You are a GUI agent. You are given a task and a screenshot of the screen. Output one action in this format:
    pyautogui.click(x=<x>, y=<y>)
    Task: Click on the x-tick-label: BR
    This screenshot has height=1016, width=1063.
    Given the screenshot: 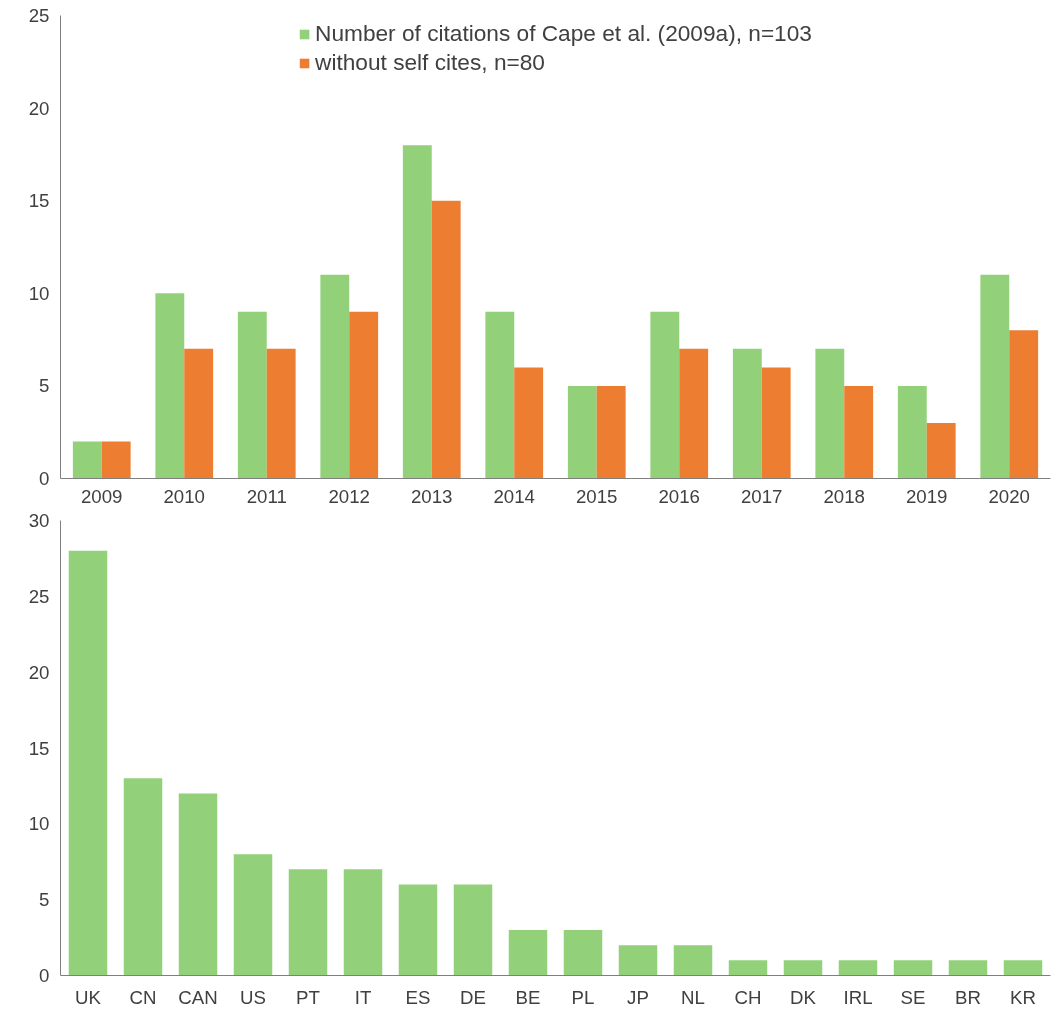 What is the action you would take?
    pyautogui.click(x=968, y=997)
    